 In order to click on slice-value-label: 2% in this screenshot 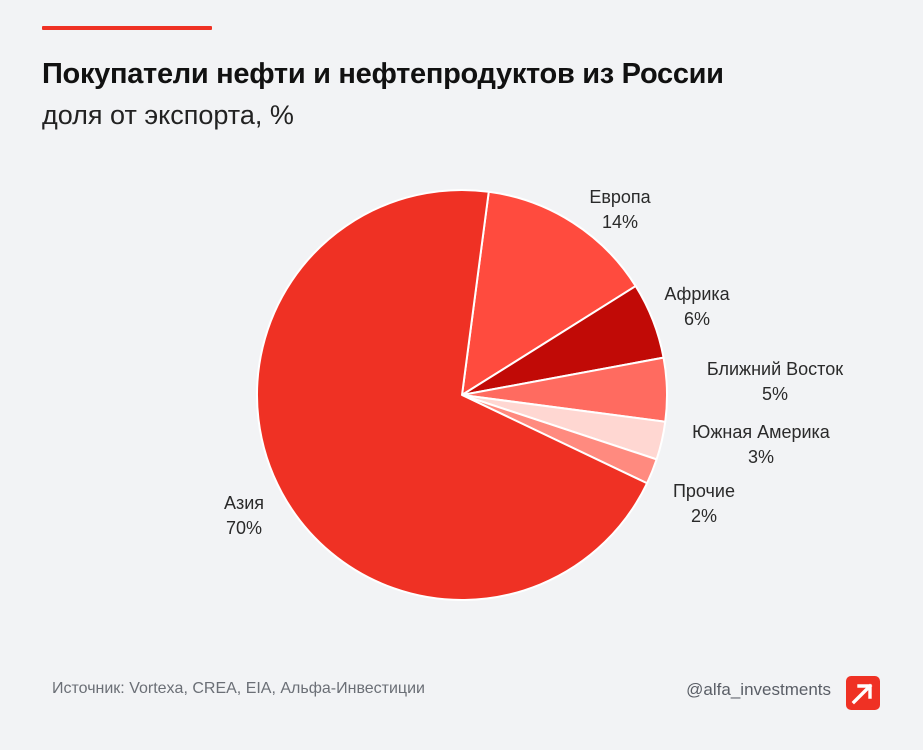, I will do `click(704, 516)`.